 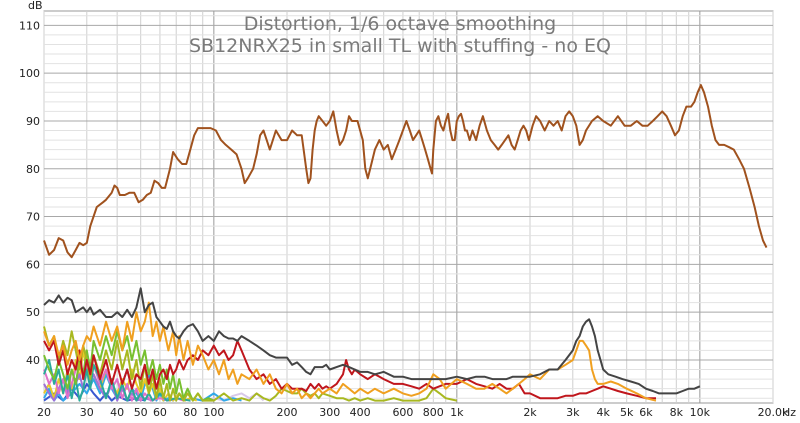 What do you see at coordinates (646, 412) in the screenshot?
I see `x-tick-label: 6k` at bounding box center [646, 412].